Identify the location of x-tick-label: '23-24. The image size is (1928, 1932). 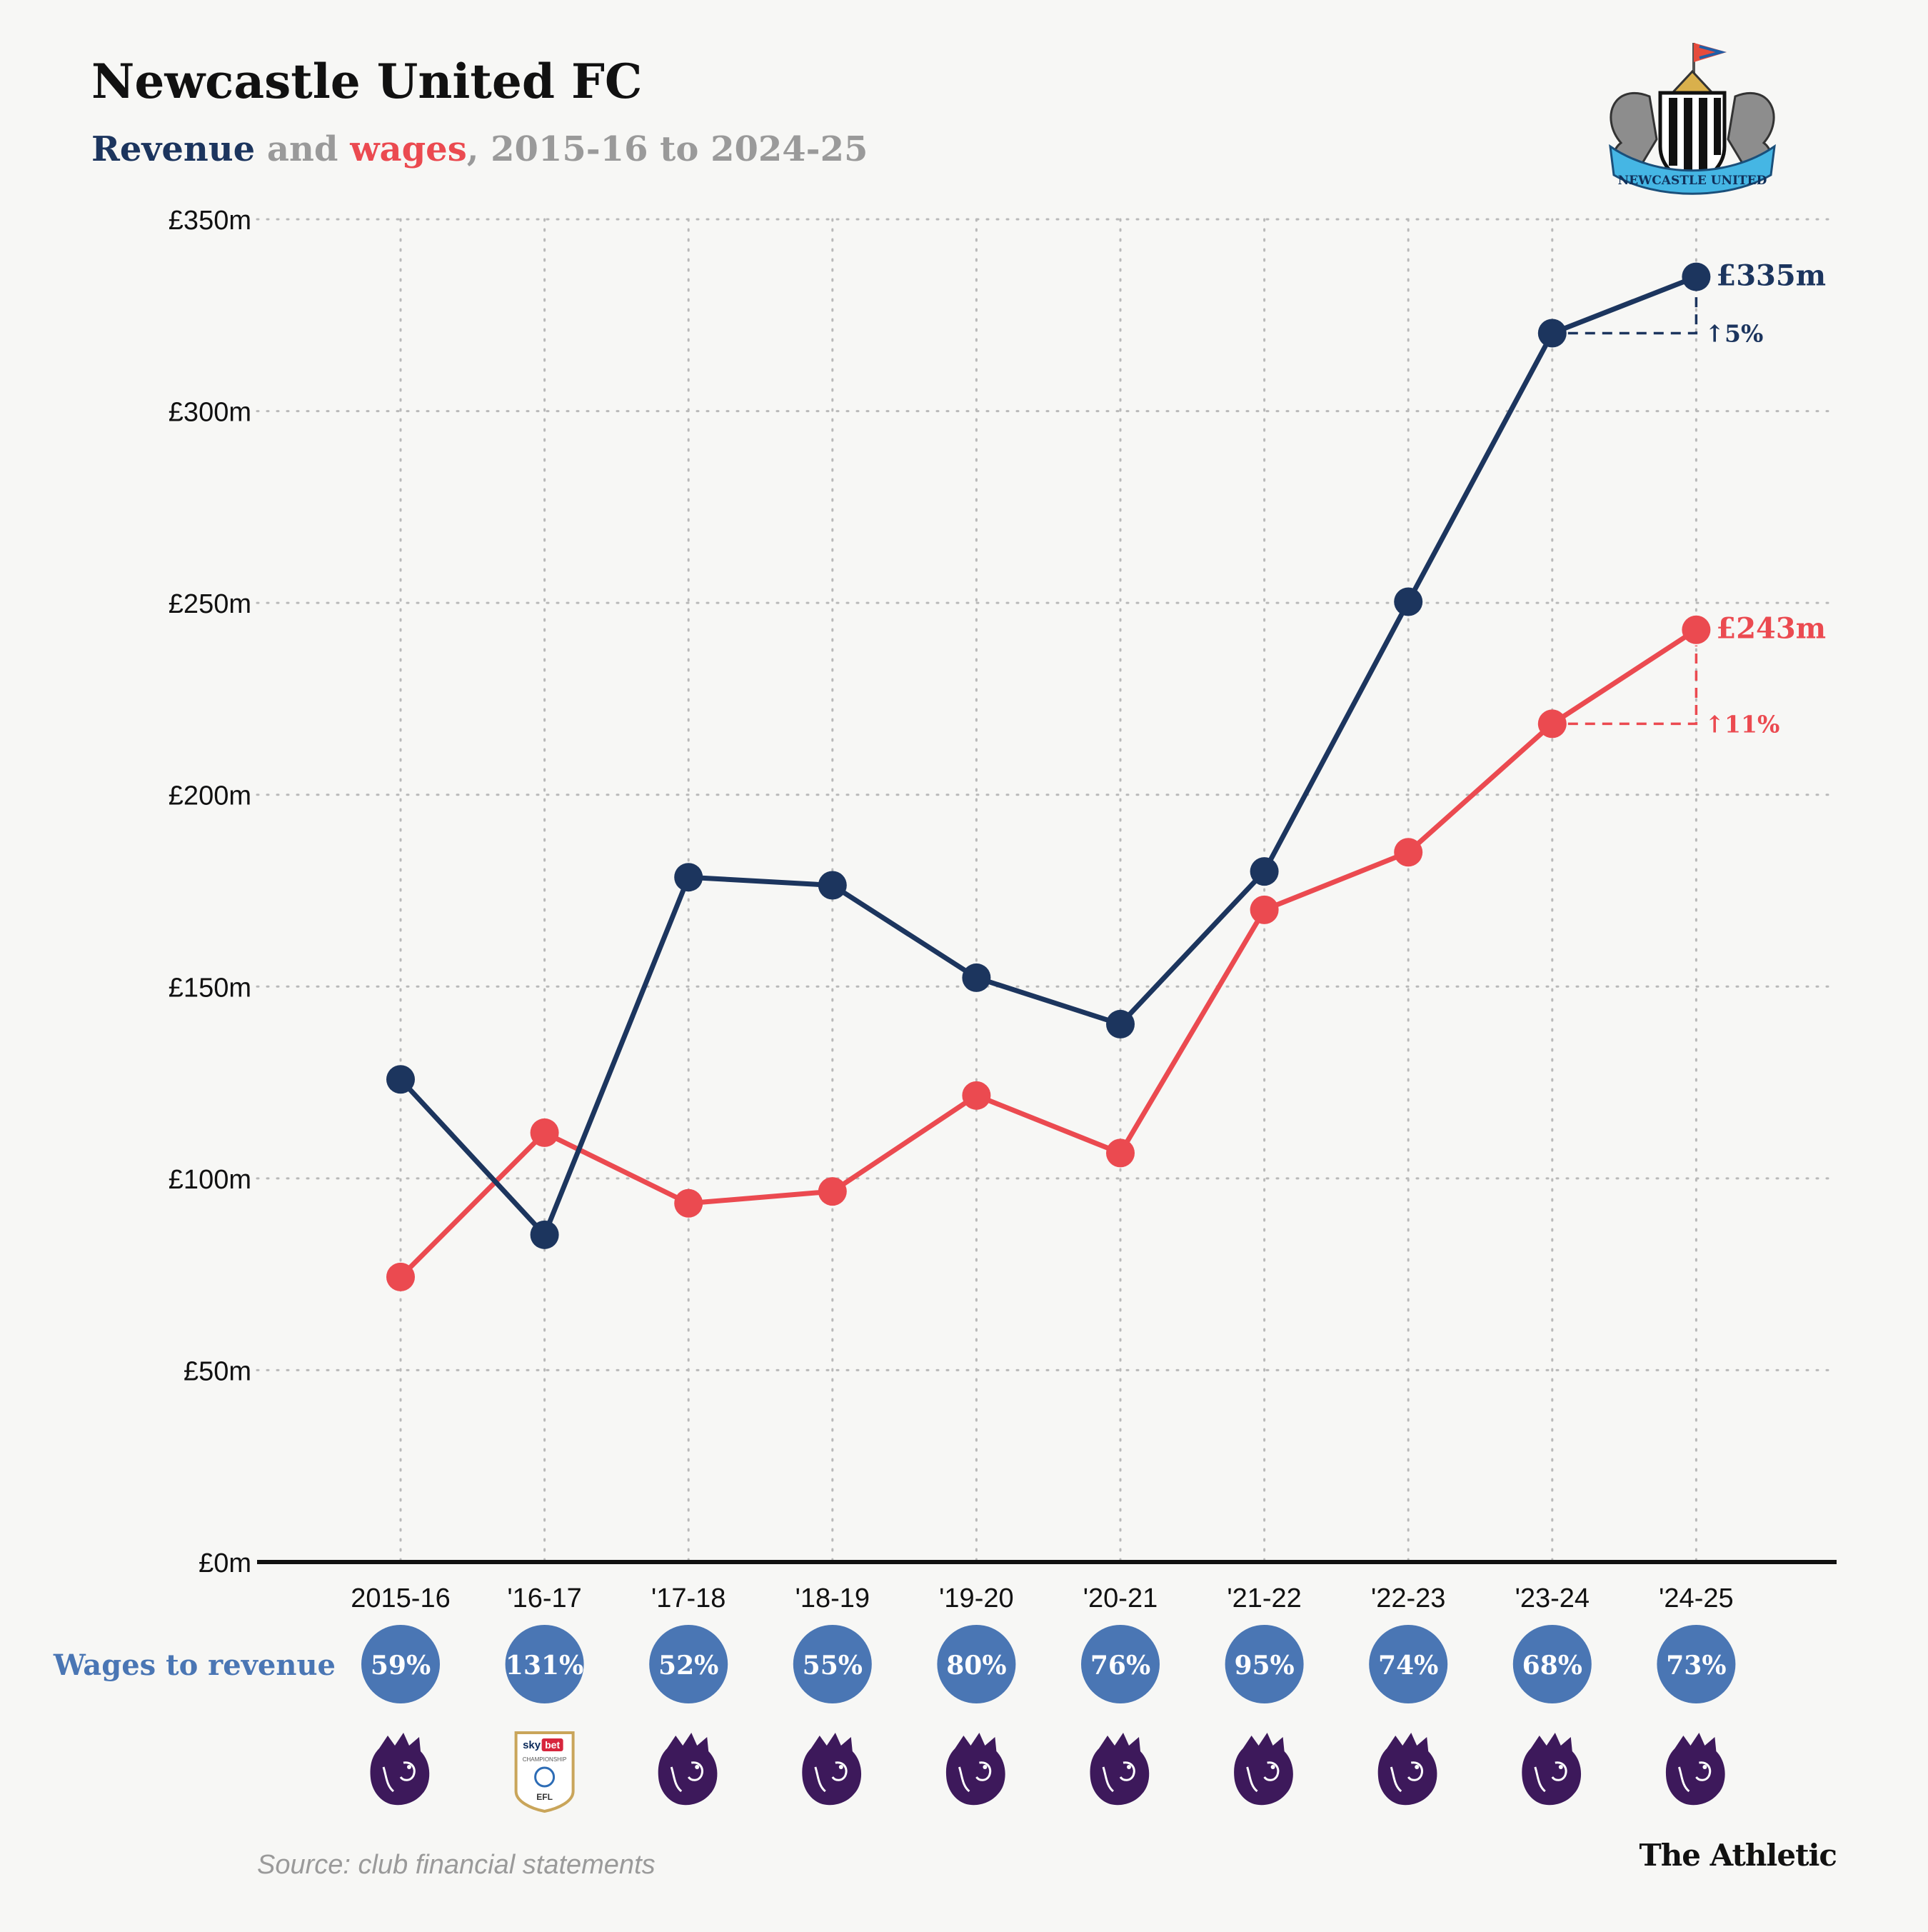
(1552, 1598).